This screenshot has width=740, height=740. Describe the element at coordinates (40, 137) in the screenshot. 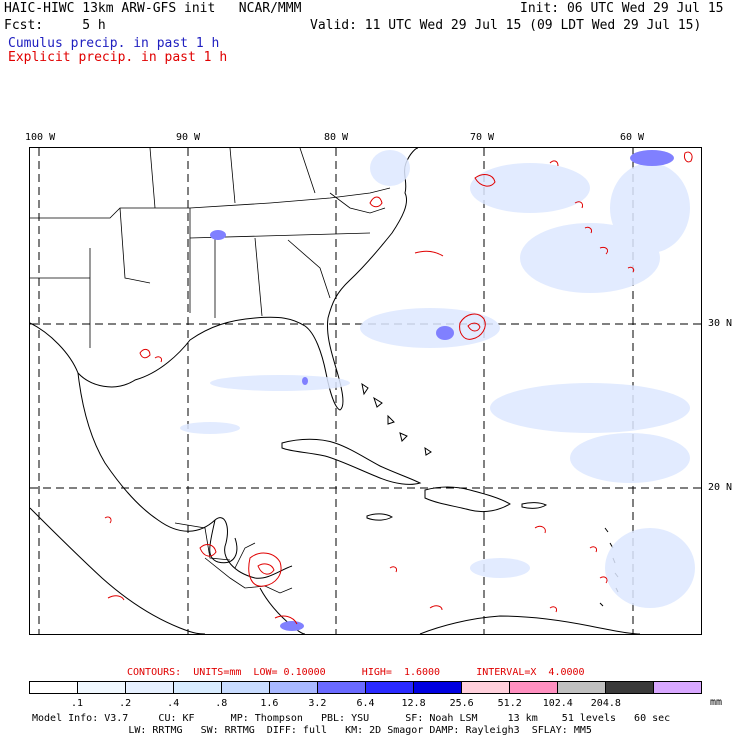

I see `lon-label-100w: 100 W` at that location.